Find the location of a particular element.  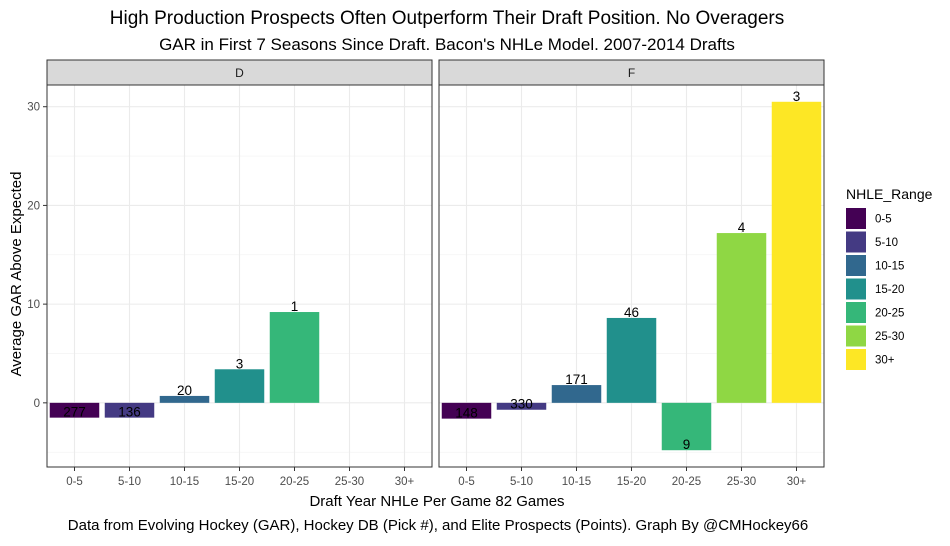

data-label-F-10-15: 171 is located at coordinates (576, 379).